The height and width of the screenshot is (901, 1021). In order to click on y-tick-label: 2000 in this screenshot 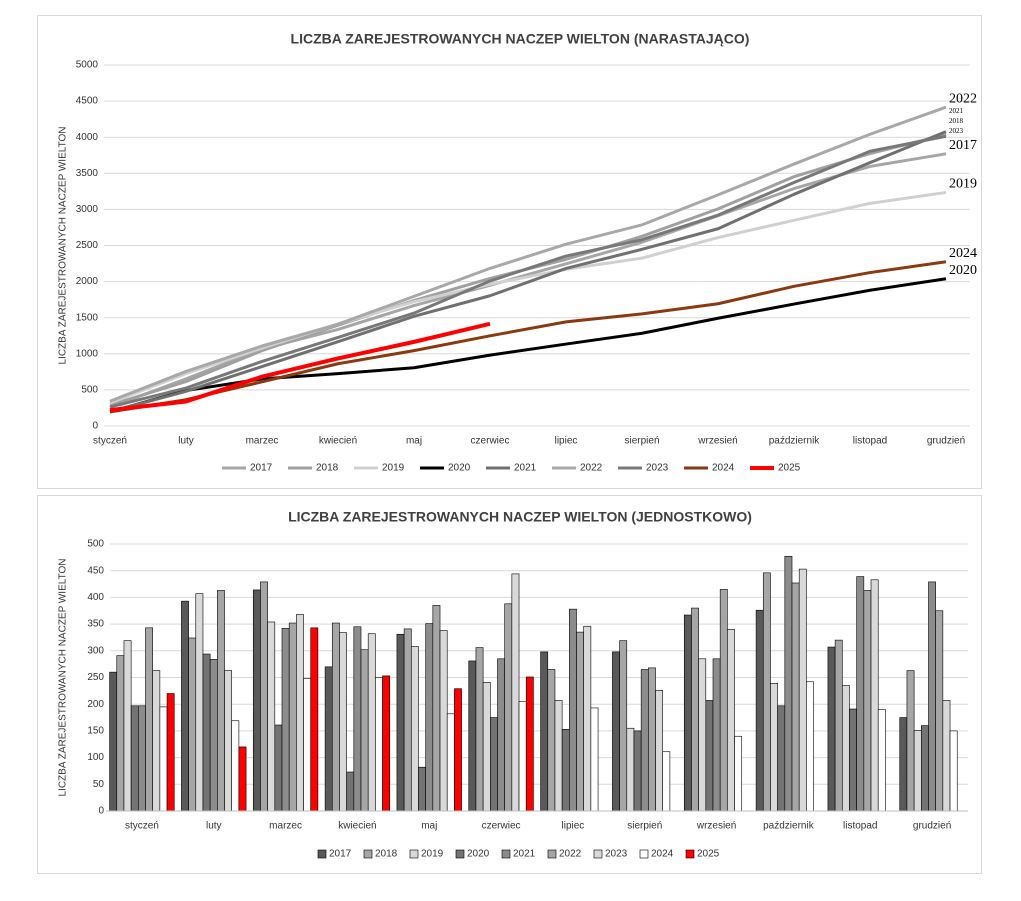, I will do `click(87, 281)`.